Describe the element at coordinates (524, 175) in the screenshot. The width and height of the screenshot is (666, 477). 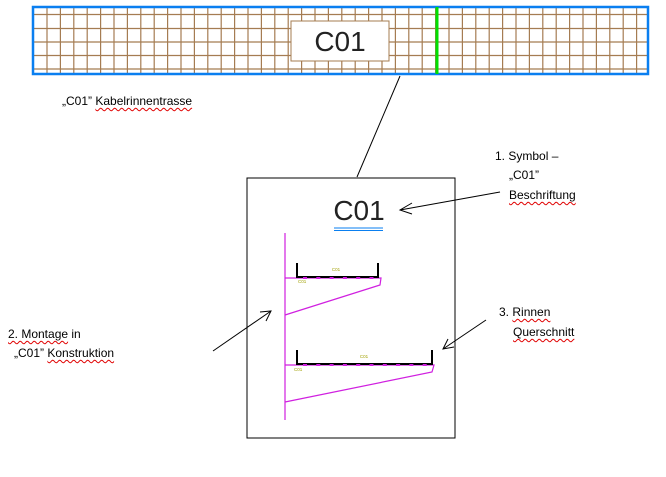
I see `annotation-symbol-line2: „C01”` at that location.